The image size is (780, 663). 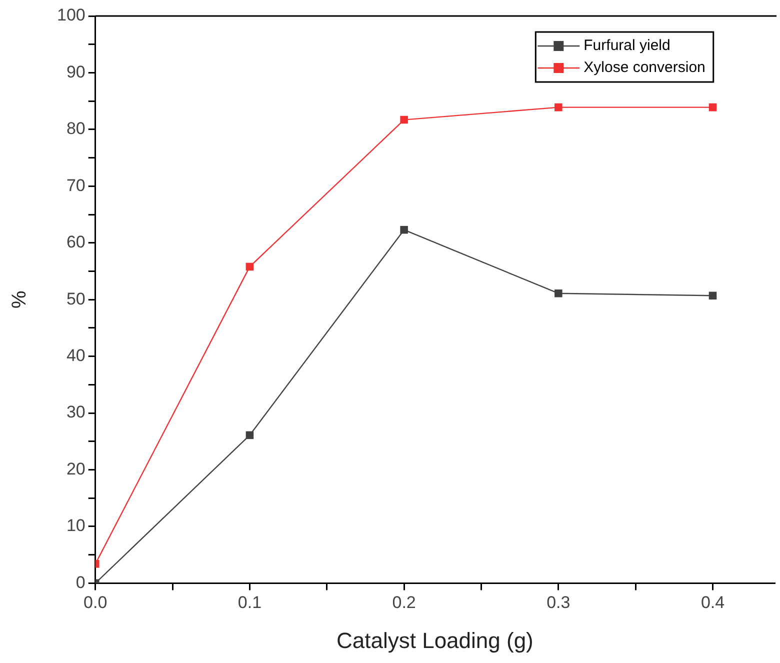 What do you see at coordinates (645, 67) in the screenshot?
I see `legend-label: Xylose conversion` at bounding box center [645, 67].